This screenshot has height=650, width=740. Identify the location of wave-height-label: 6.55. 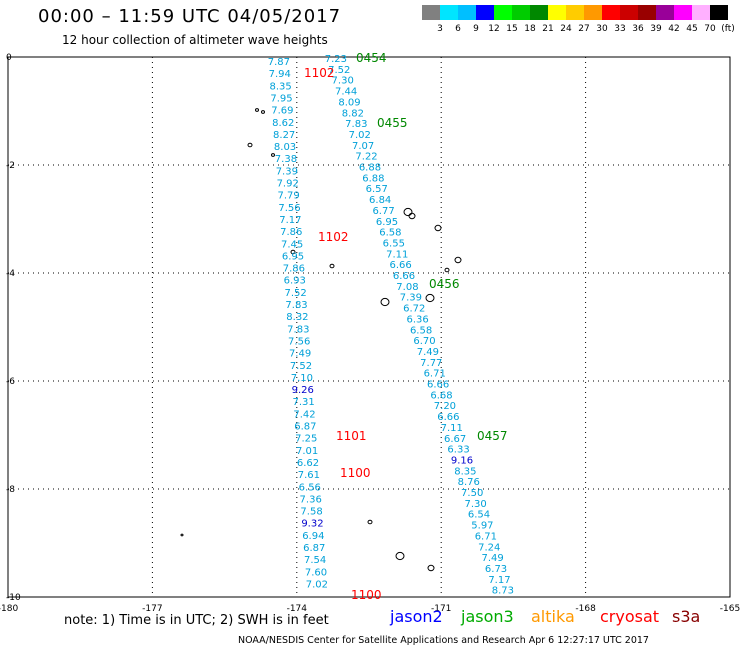
(394, 243).